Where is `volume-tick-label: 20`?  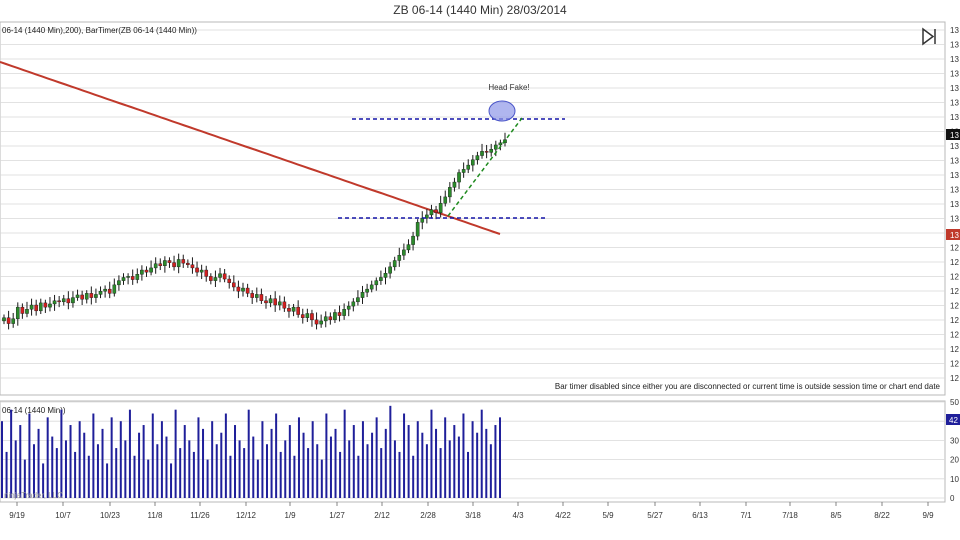 volume-tick-label: 20 is located at coordinates (954, 460).